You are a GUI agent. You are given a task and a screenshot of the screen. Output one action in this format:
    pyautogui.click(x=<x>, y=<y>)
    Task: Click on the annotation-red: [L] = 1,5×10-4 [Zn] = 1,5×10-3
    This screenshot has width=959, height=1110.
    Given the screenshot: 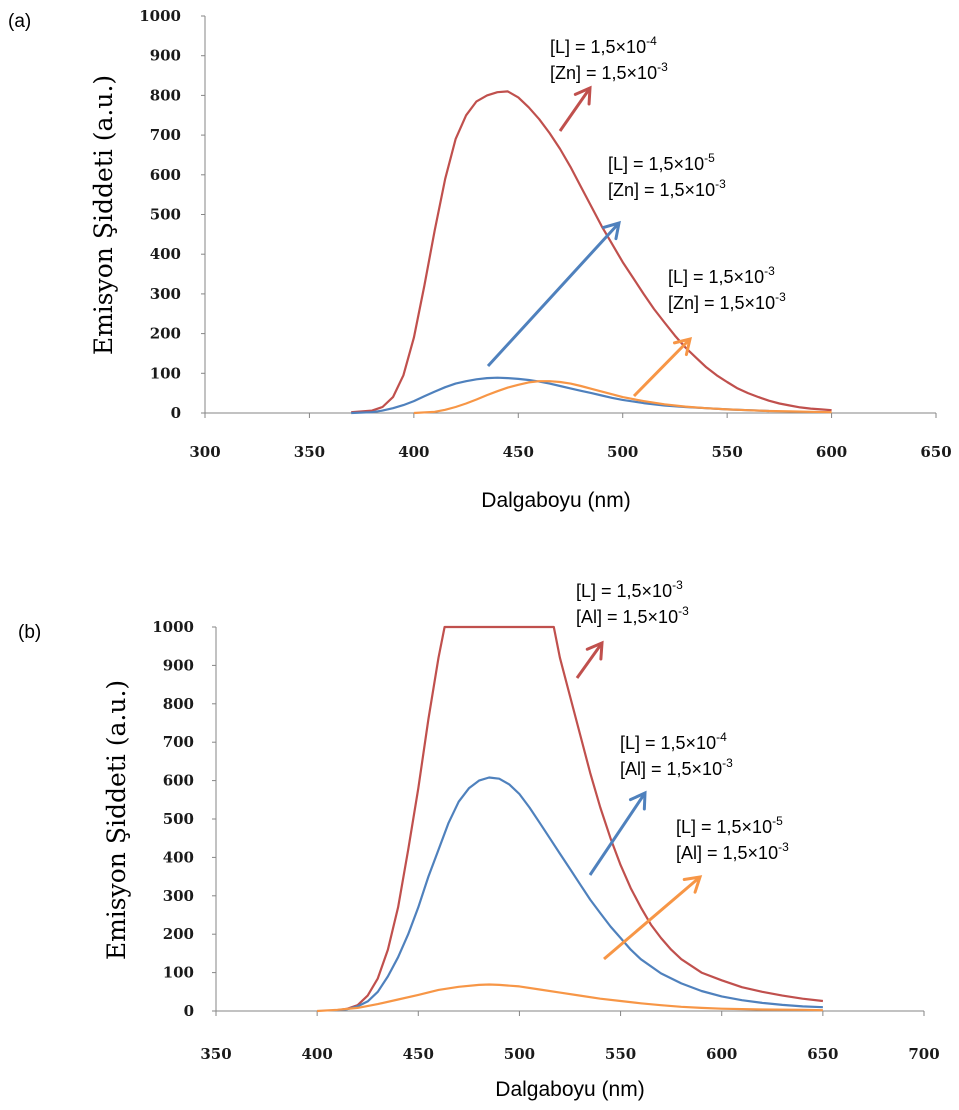 What is the action you would take?
    pyautogui.click(x=609, y=83)
    